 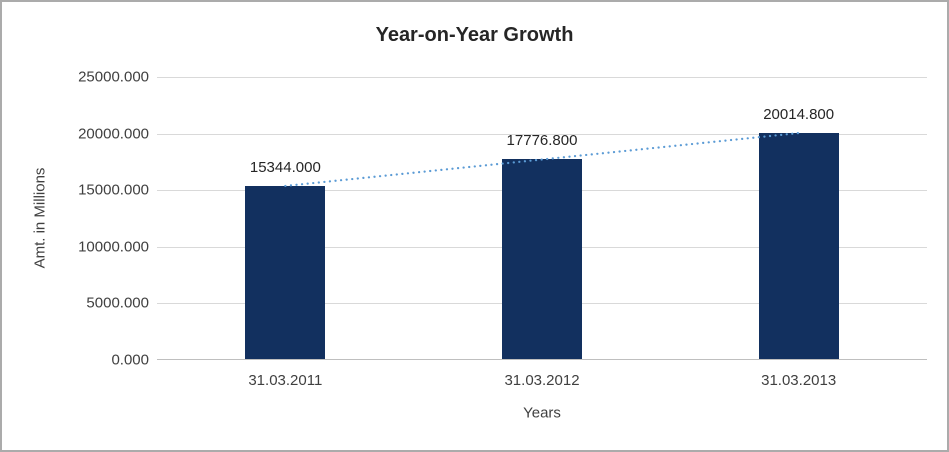 What do you see at coordinates (542, 380) in the screenshot?
I see `x-tick-label: 31.03.2012` at bounding box center [542, 380].